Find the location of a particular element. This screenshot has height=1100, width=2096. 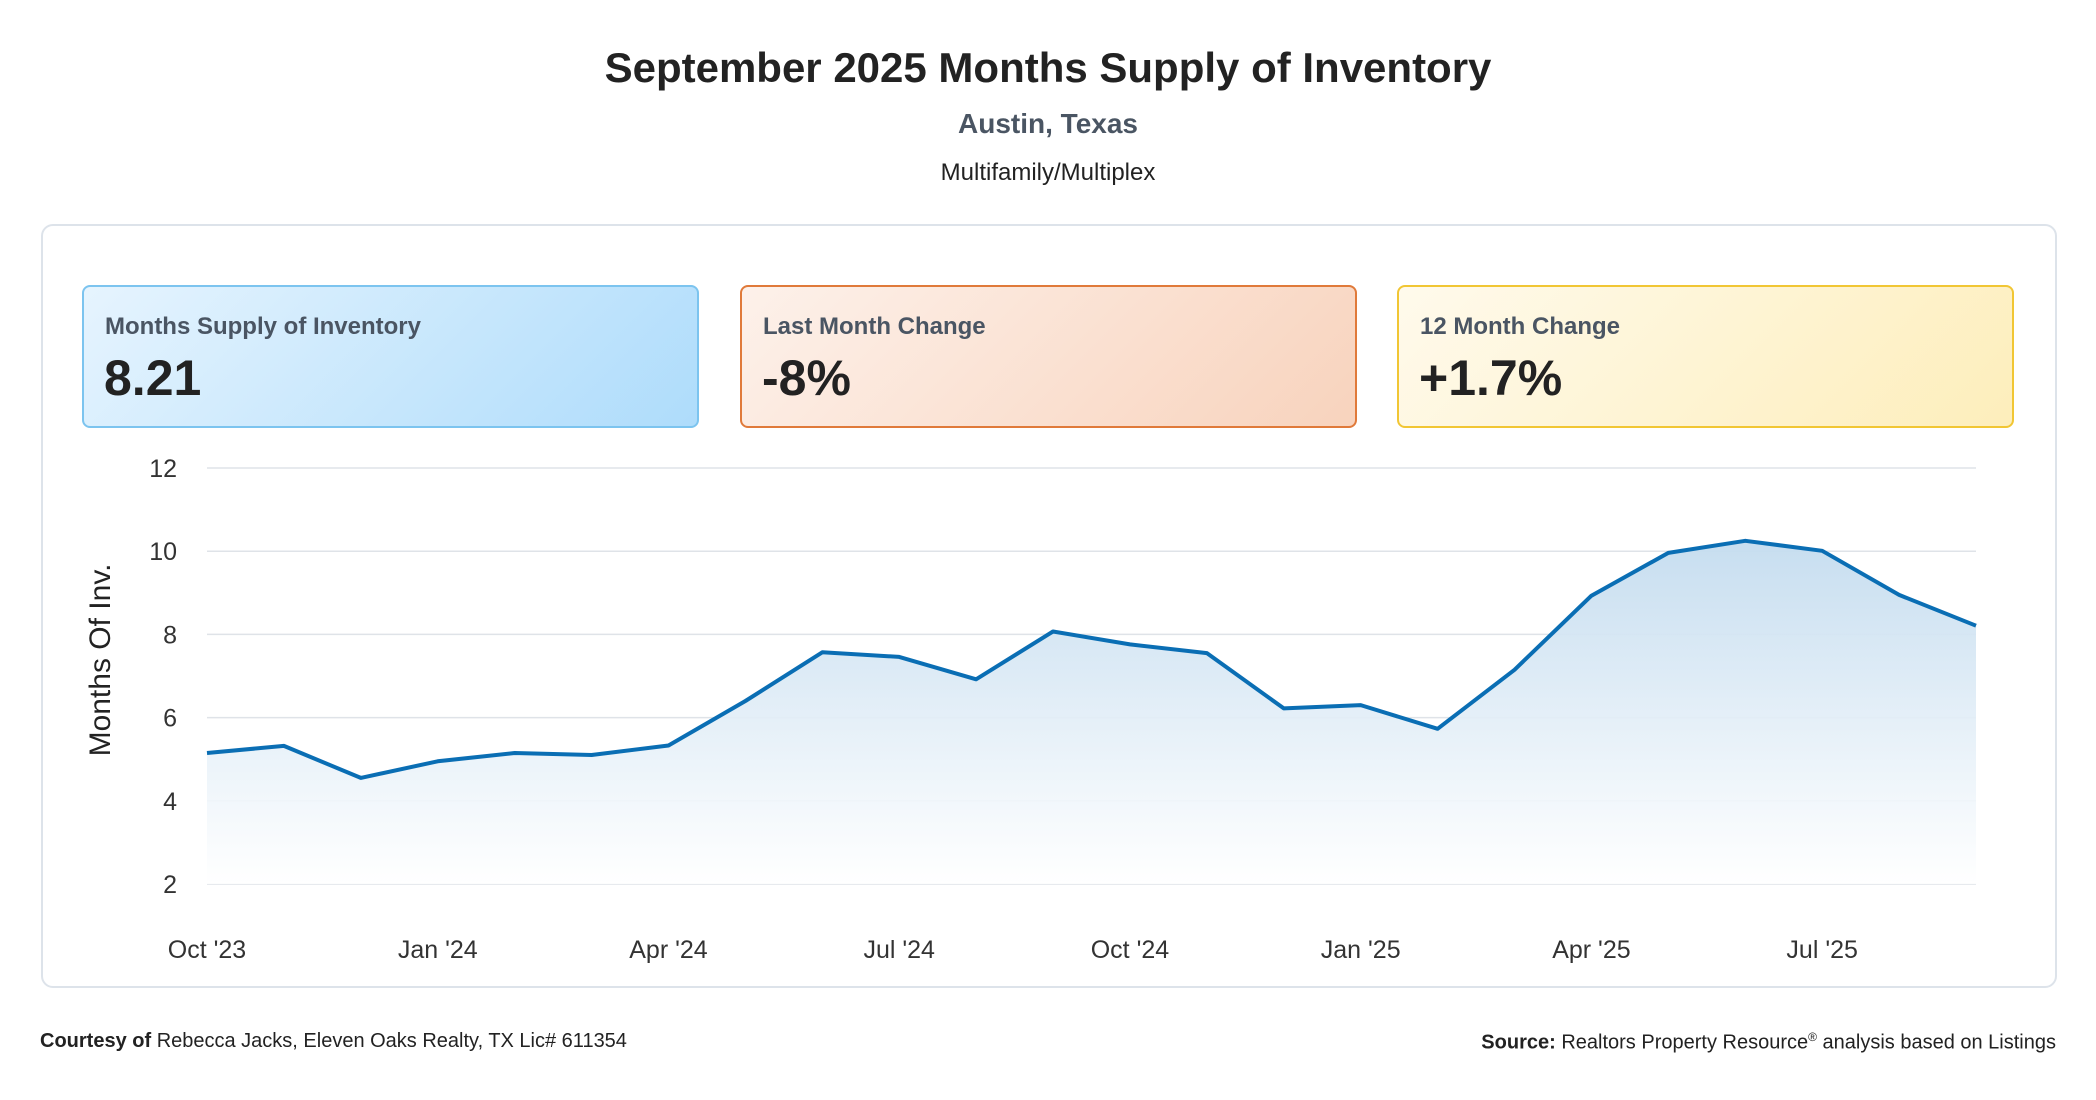

y-tick-label: 6 is located at coordinates (170, 719).